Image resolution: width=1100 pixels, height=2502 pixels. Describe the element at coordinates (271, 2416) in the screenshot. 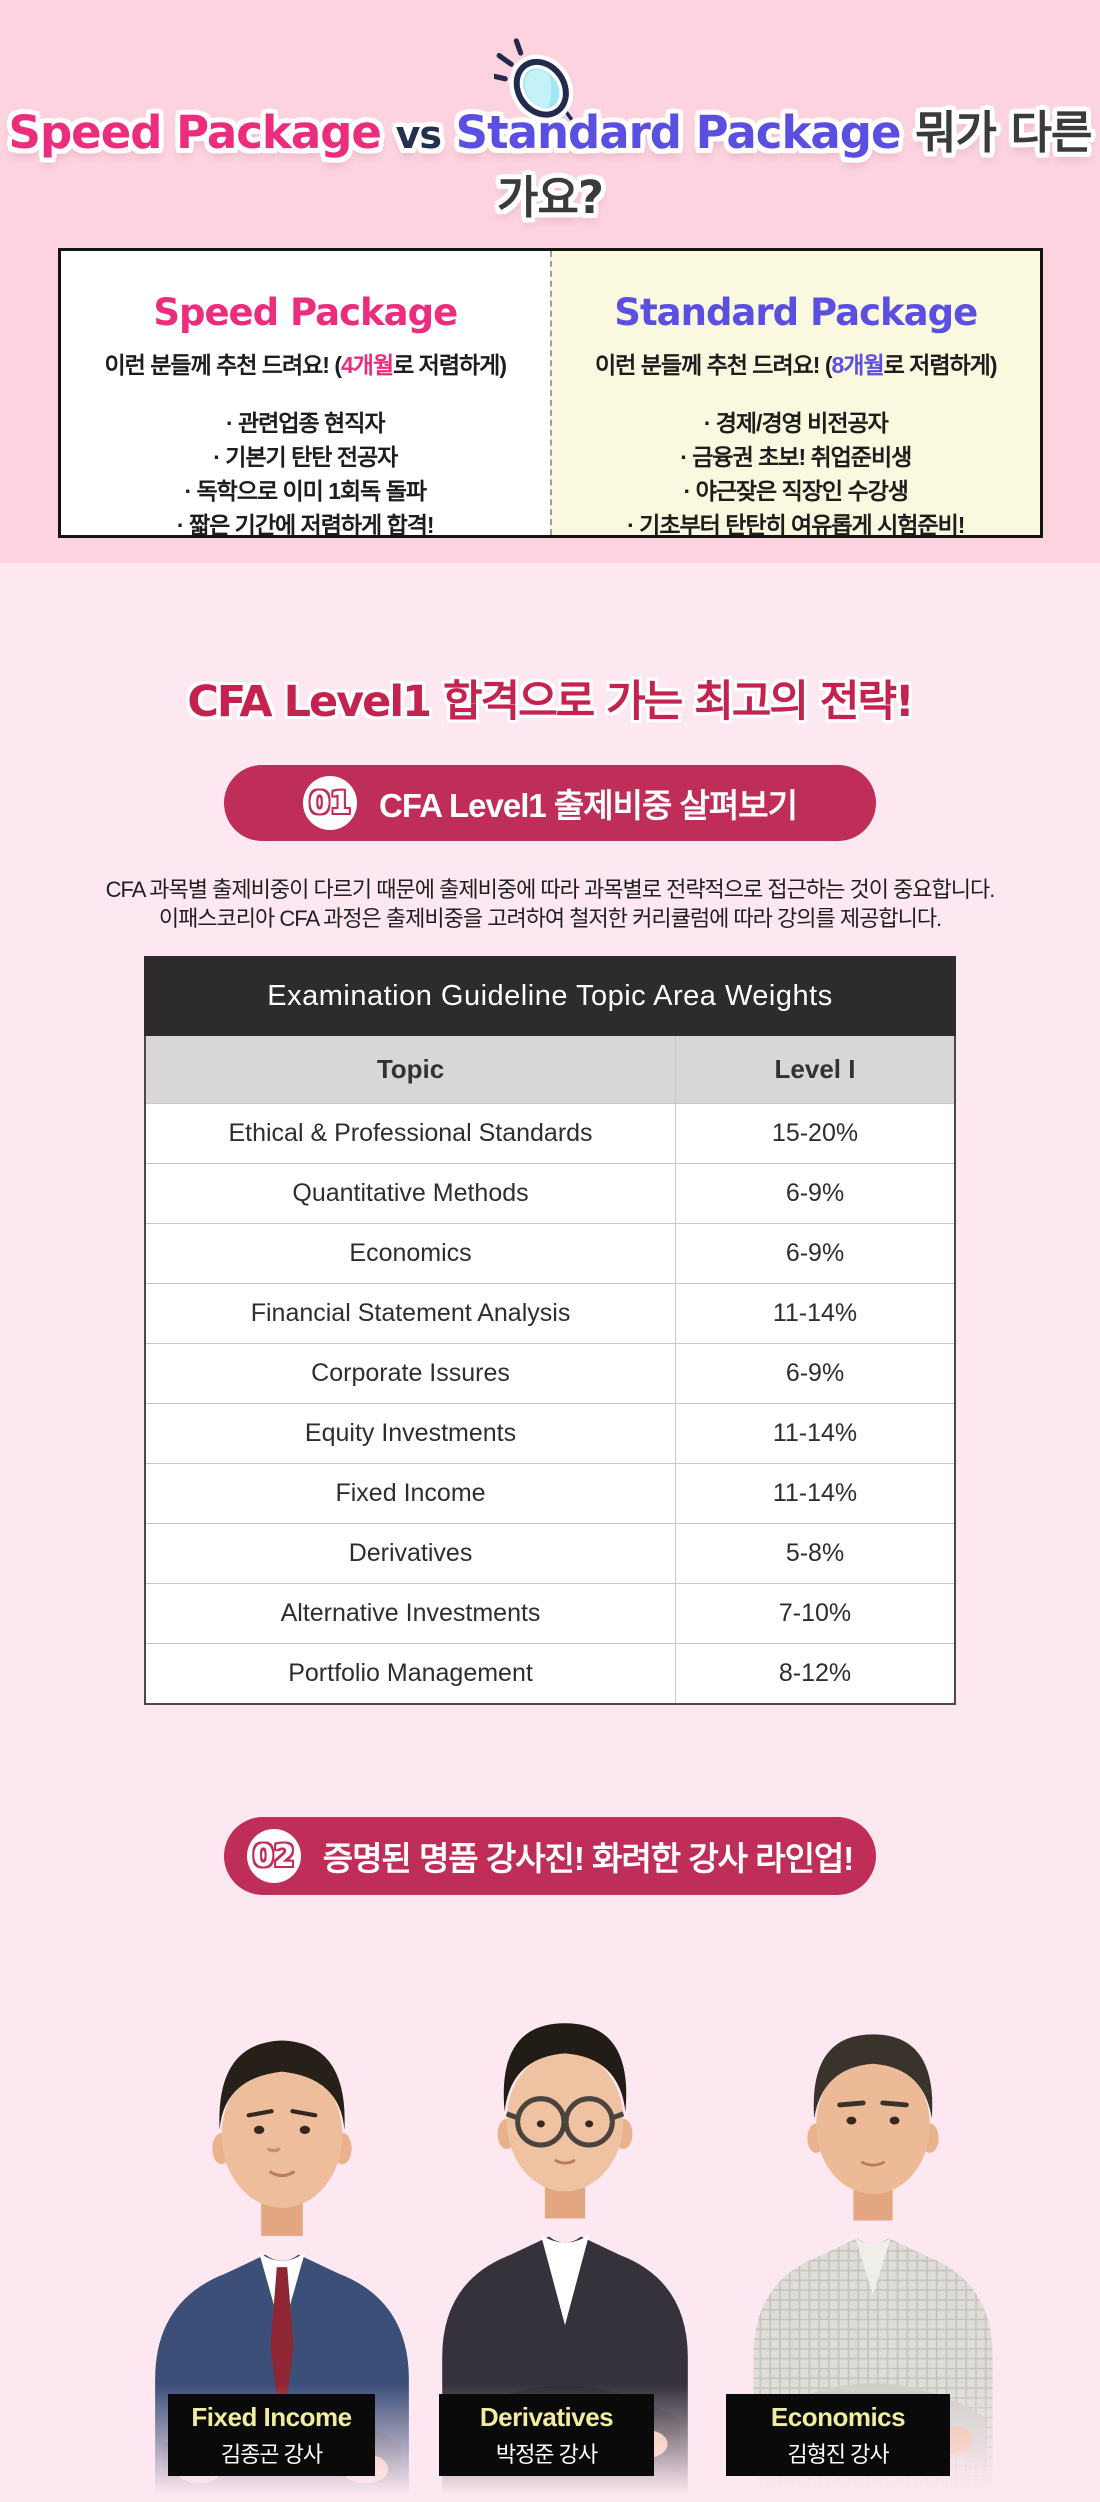

I see `instructor-subject: Fixed Income` at that location.